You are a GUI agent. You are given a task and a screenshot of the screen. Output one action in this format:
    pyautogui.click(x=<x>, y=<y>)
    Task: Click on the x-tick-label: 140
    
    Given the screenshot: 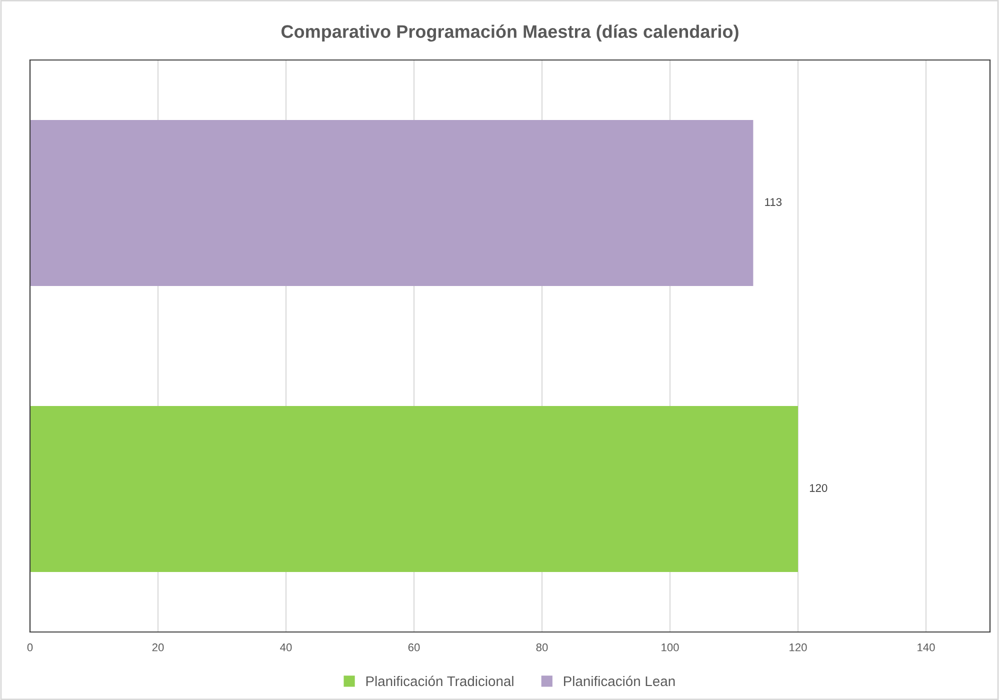 What is the action you would take?
    pyautogui.click(x=926, y=647)
    